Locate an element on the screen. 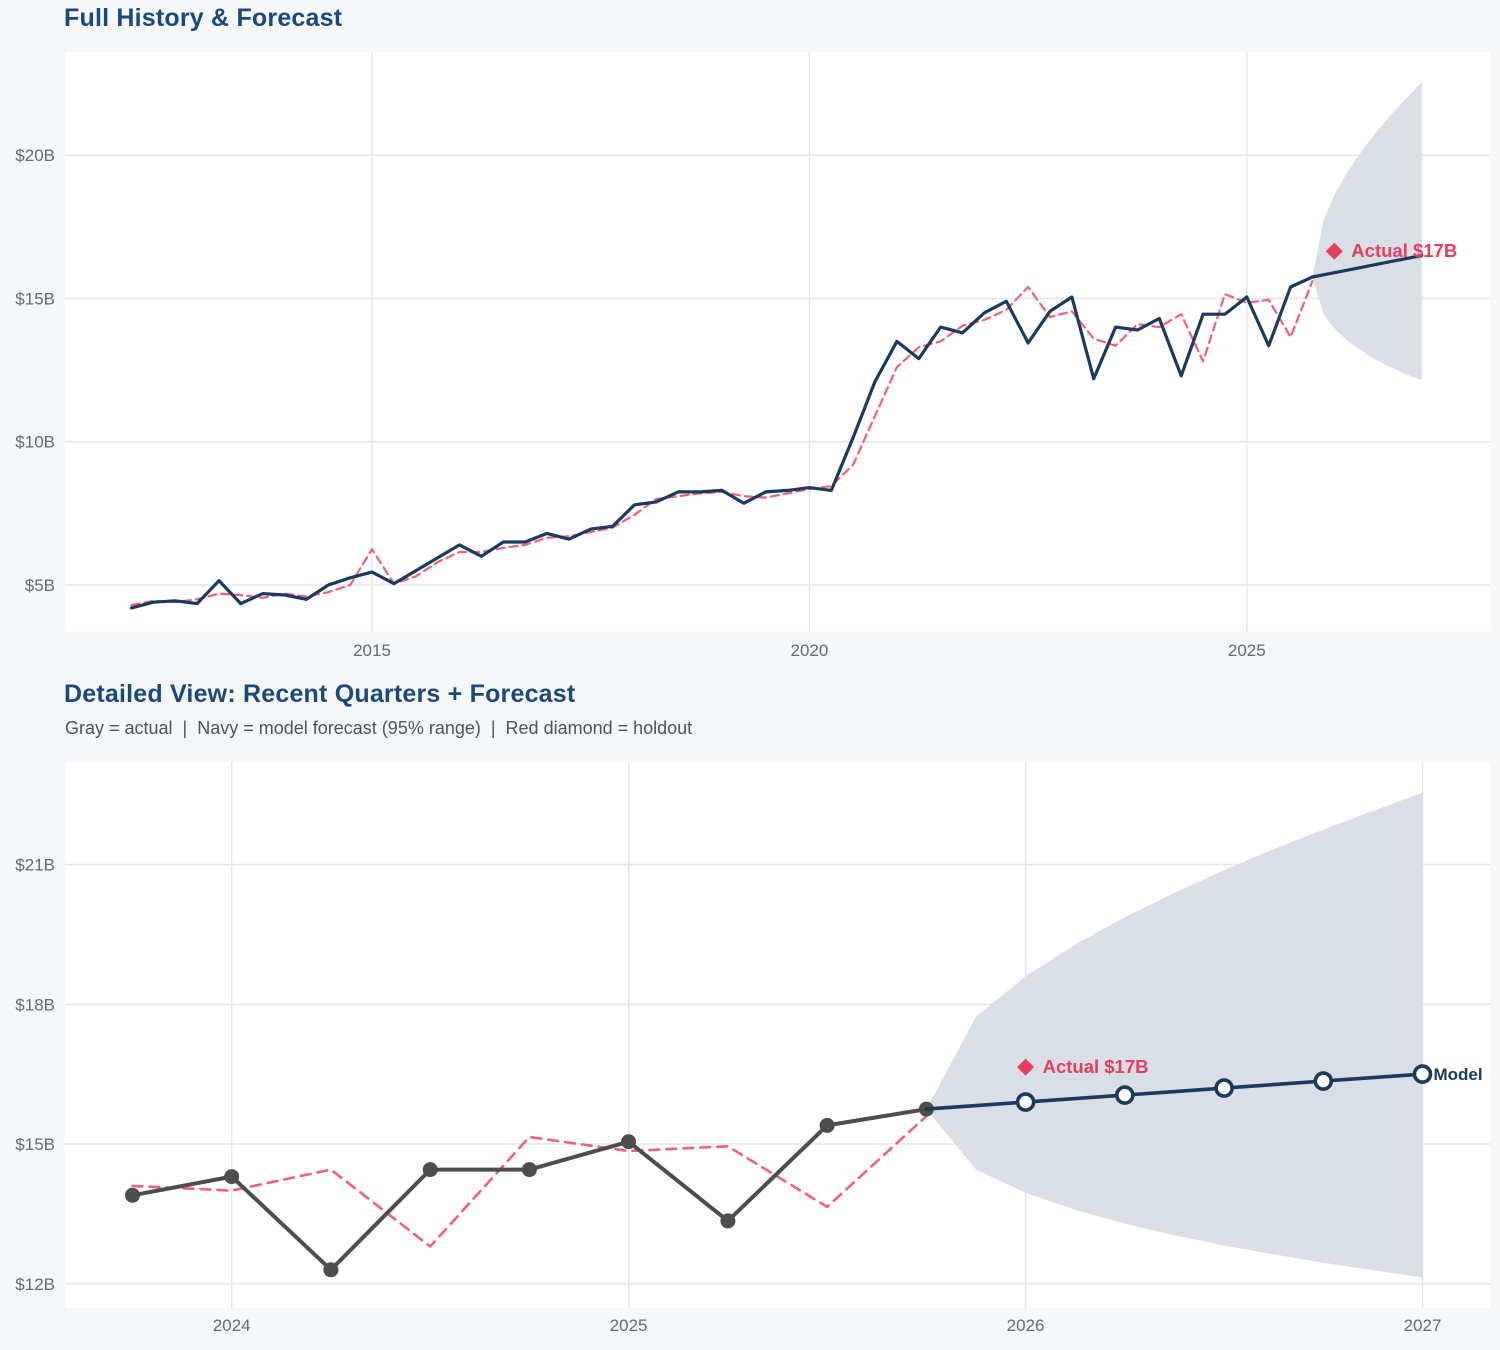 The image size is (1500, 1350). y-tick-label: $12B is located at coordinates (35, 1284).